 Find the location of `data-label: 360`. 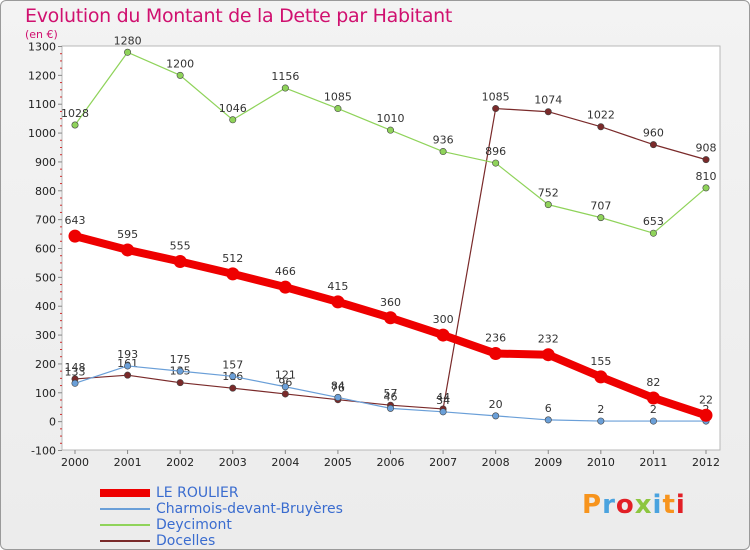

data-label: 360 is located at coordinates (390, 302).